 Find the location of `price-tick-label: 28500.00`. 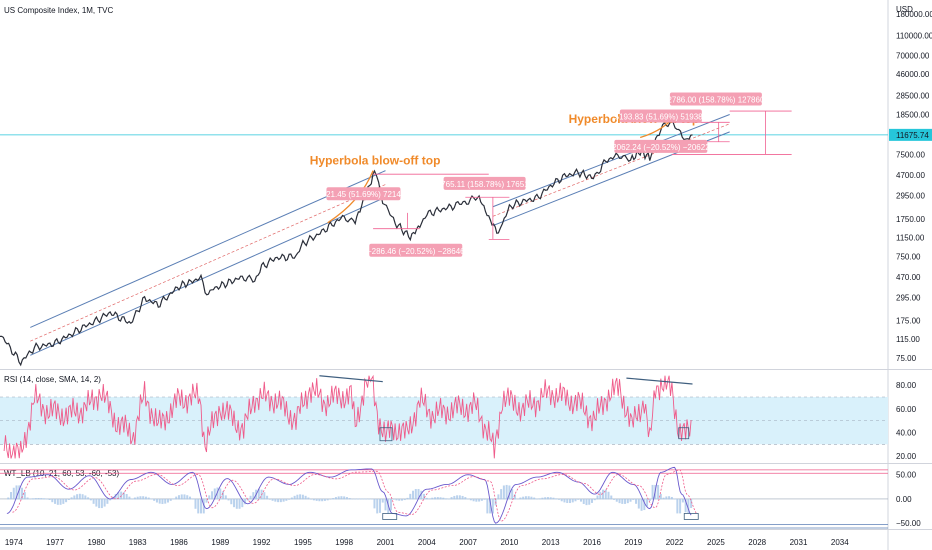

price-tick-label: 28500.00 is located at coordinates (913, 95).